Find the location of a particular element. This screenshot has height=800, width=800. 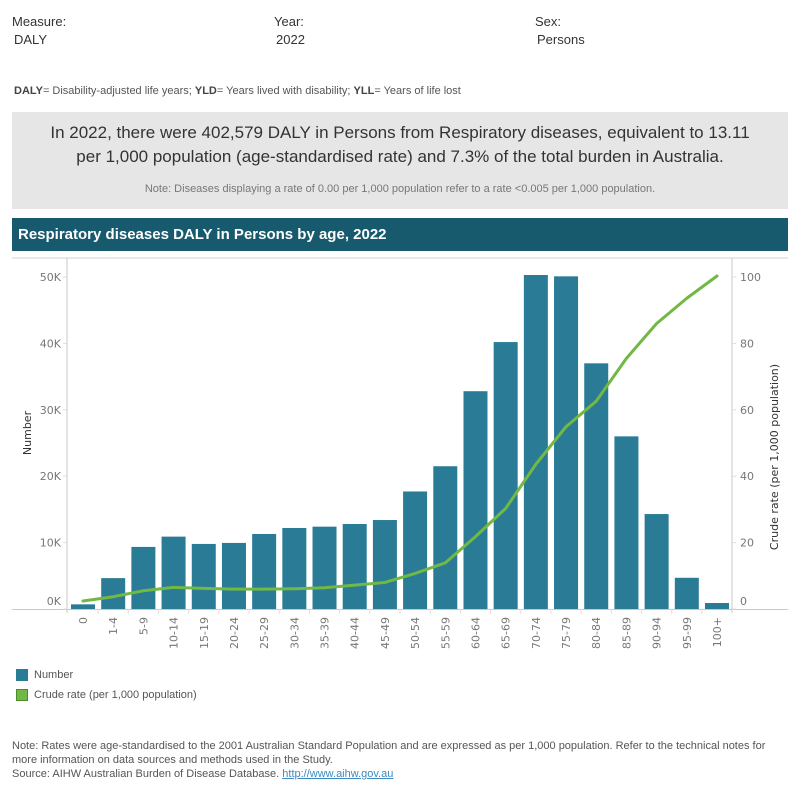

x-tick-label: 35-39 is located at coordinates (325, 633).